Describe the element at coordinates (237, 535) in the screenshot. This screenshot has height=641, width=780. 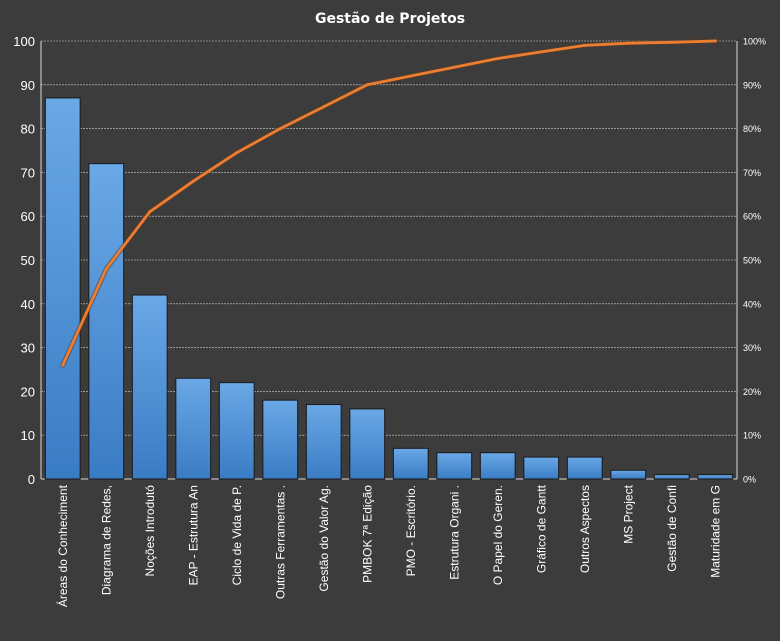
I see `x-category-label: Ciclo de Vida de P.` at that location.